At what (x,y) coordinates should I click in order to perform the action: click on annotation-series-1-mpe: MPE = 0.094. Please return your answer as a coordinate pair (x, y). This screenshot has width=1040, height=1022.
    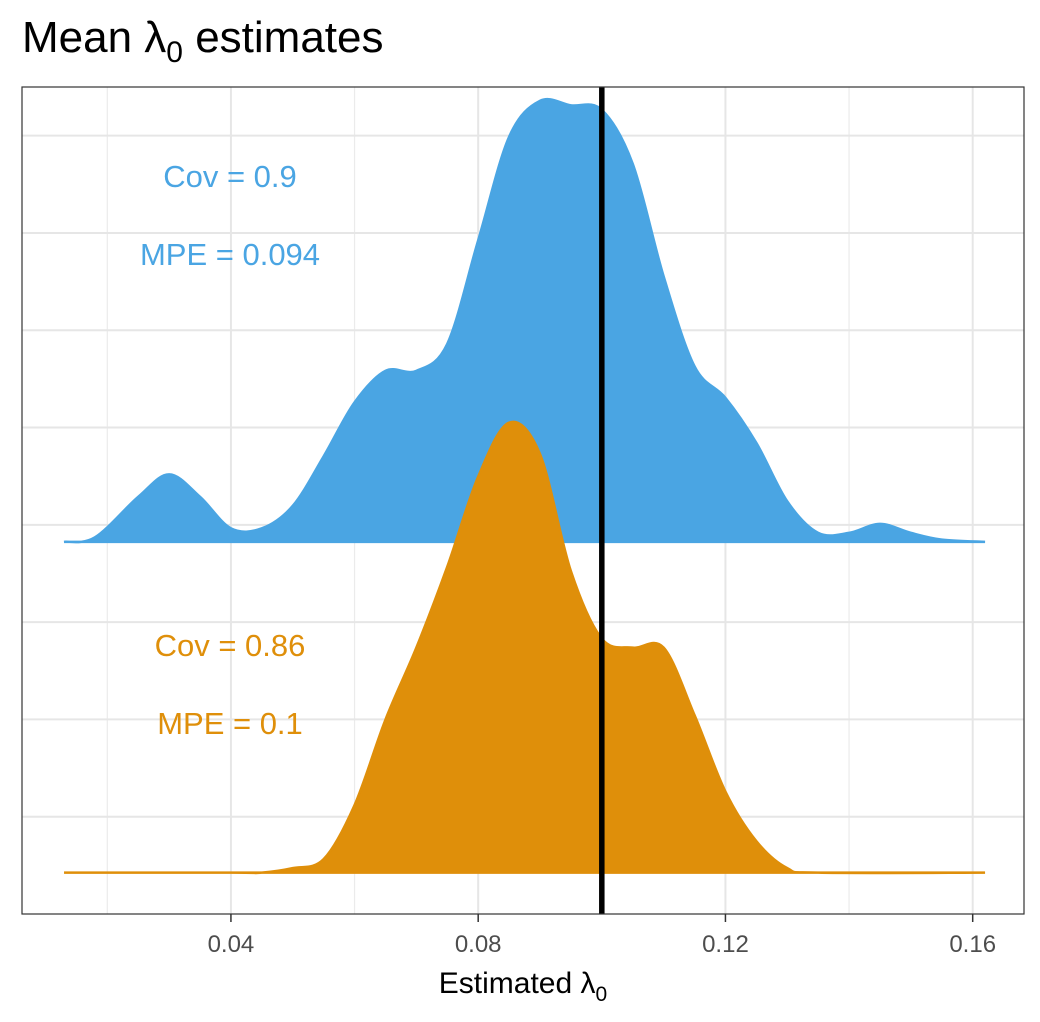
    Looking at the image, I should click on (230, 254).